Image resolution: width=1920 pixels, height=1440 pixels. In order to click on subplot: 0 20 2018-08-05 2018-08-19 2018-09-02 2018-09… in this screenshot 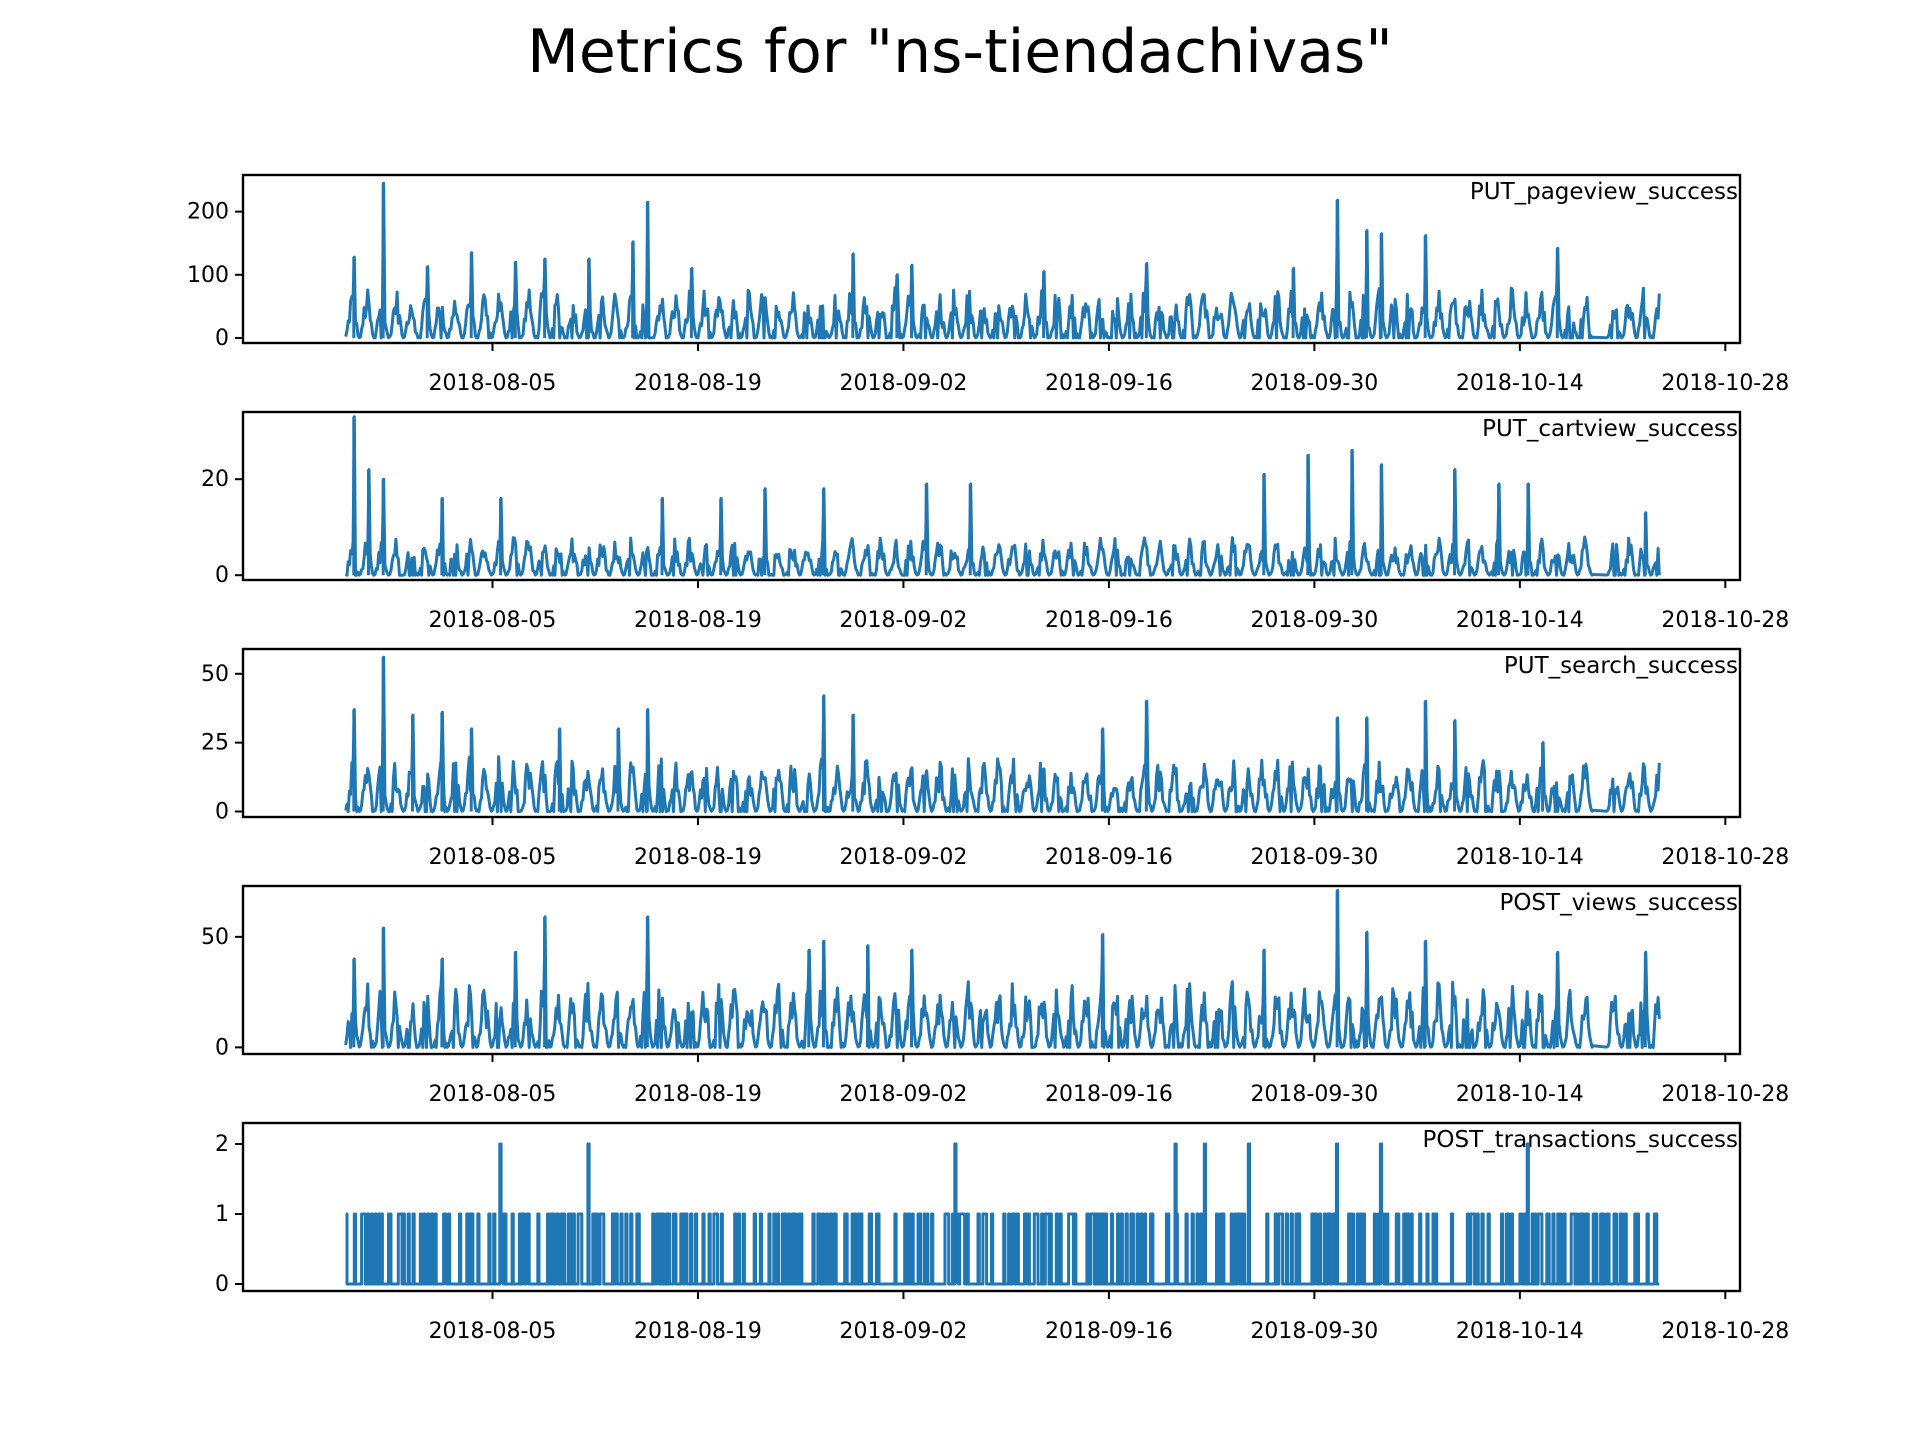, I will do `click(995, 521)`.